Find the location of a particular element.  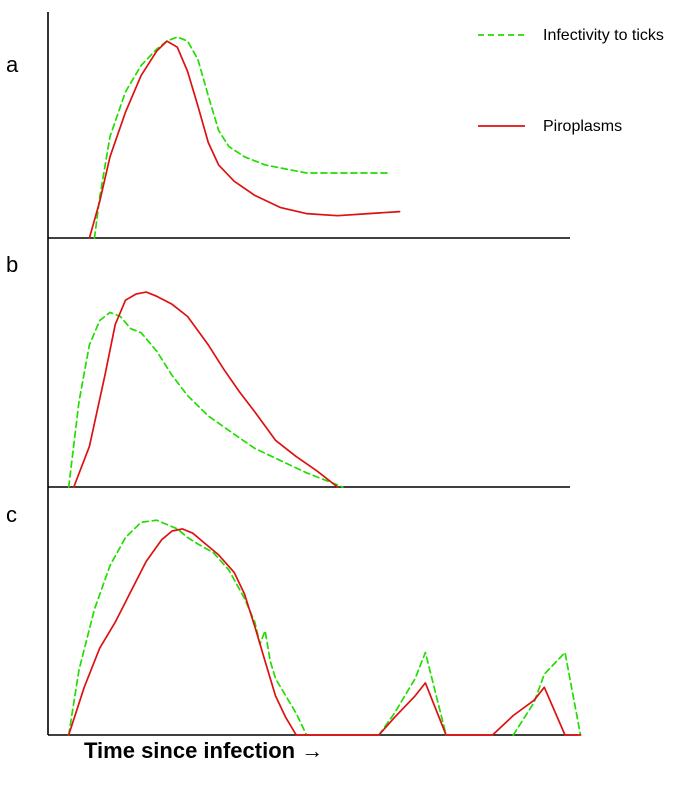

legend-label-piroplasms: Piroplasms is located at coordinates (582, 126).